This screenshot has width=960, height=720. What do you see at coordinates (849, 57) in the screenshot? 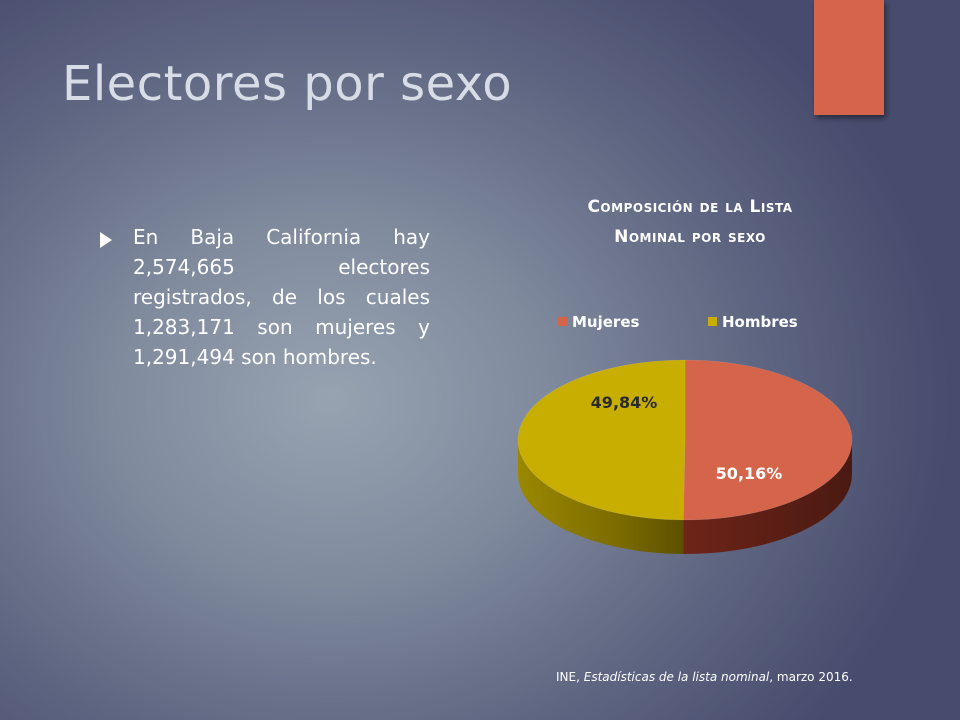
I see `accent-bar` at bounding box center [849, 57].